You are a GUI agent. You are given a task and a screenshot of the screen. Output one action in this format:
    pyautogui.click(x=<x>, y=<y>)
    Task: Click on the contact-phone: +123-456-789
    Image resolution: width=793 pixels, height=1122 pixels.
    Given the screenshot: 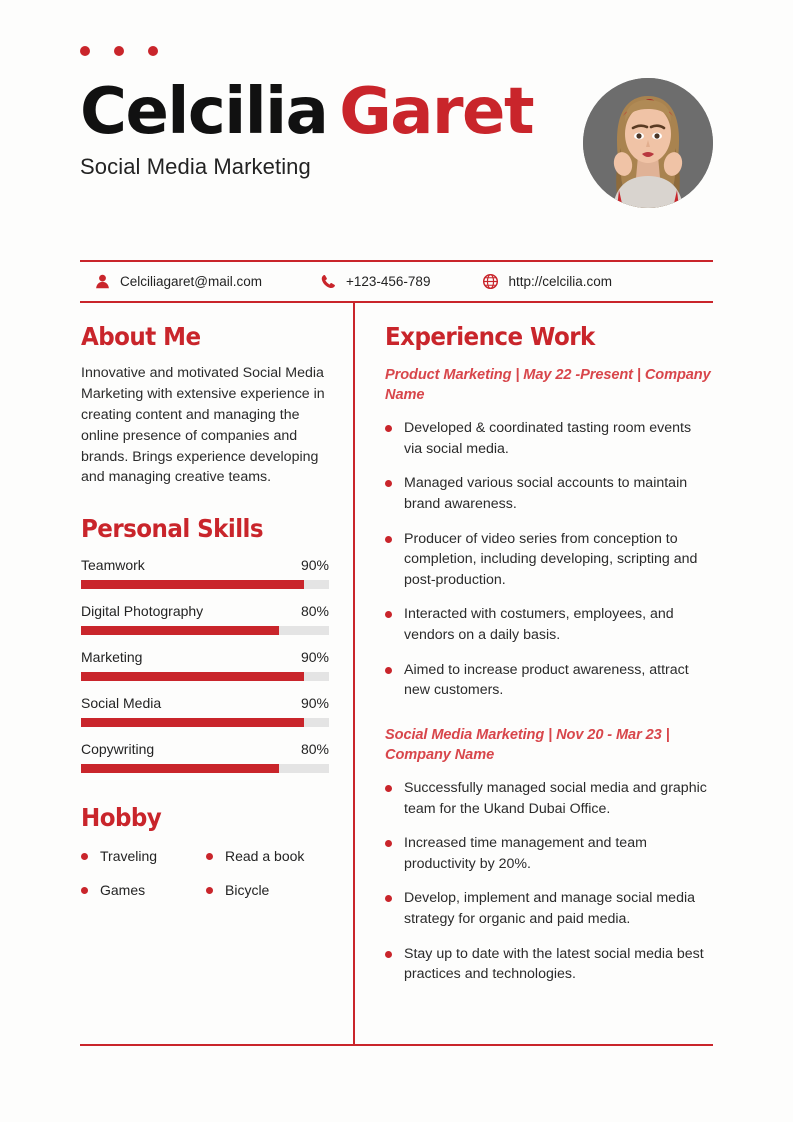 What is the action you would take?
    pyautogui.click(x=375, y=281)
    